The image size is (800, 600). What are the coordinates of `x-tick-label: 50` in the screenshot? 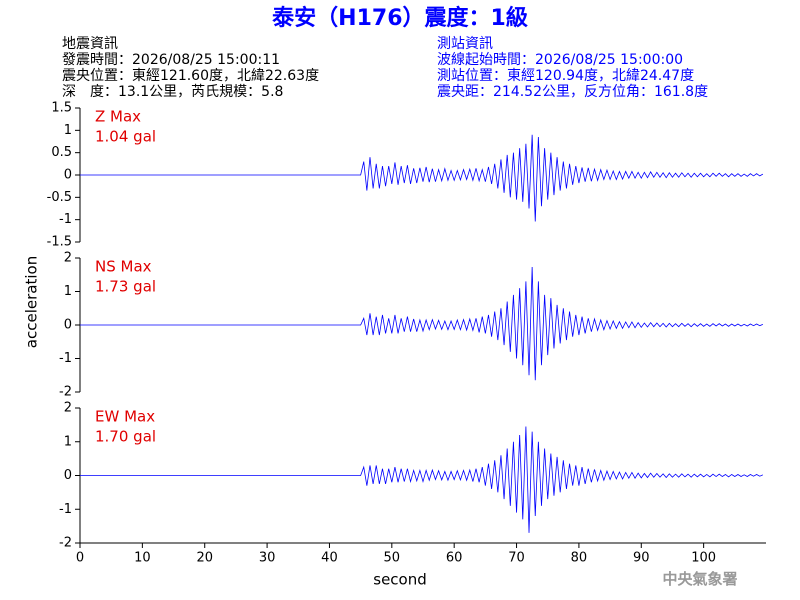 It's located at (392, 558).